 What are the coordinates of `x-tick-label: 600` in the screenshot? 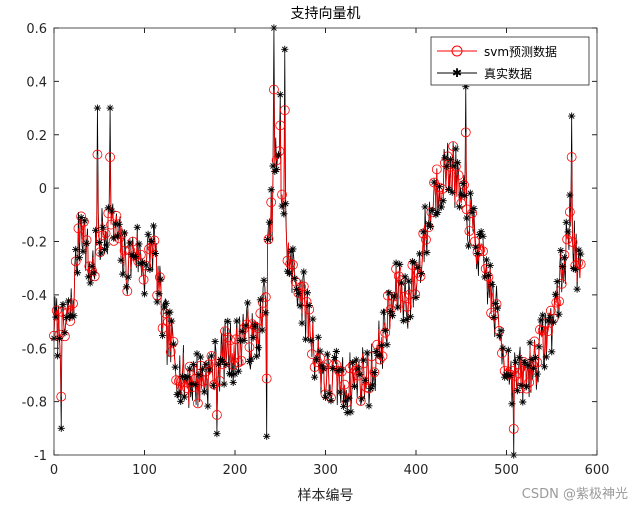 It's located at (597, 470).